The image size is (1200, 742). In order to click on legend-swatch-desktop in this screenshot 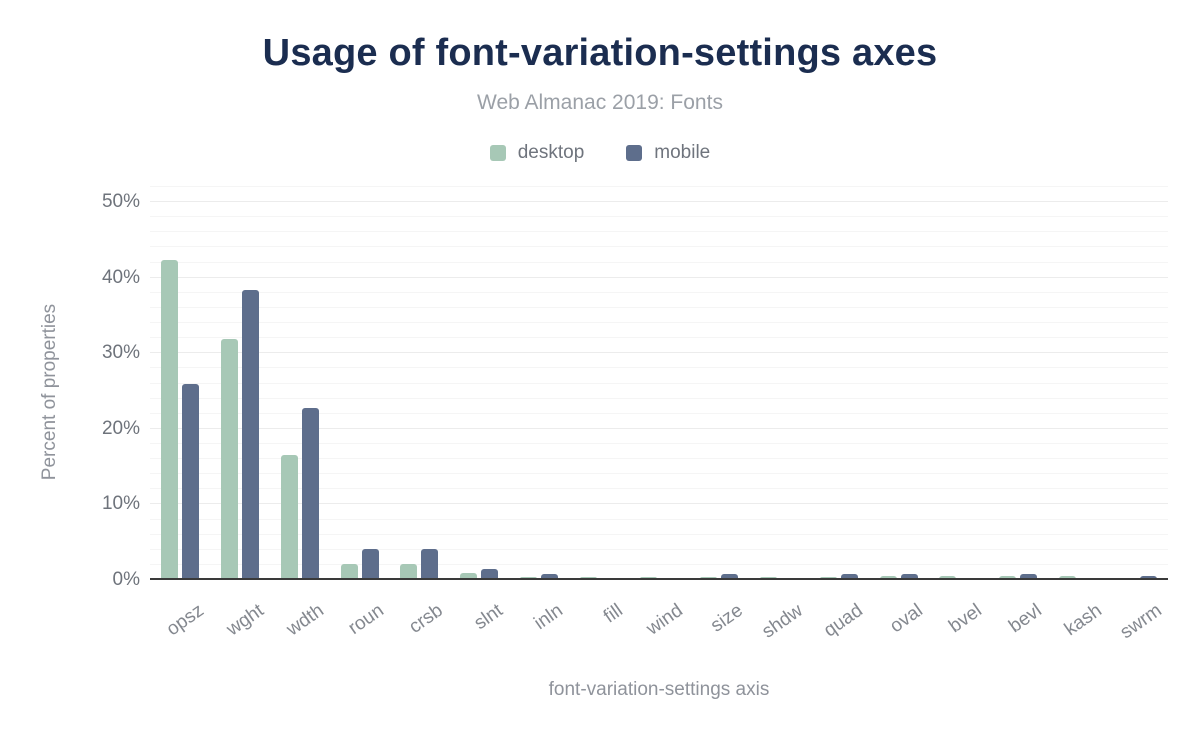, I will do `click(497, 153)`.